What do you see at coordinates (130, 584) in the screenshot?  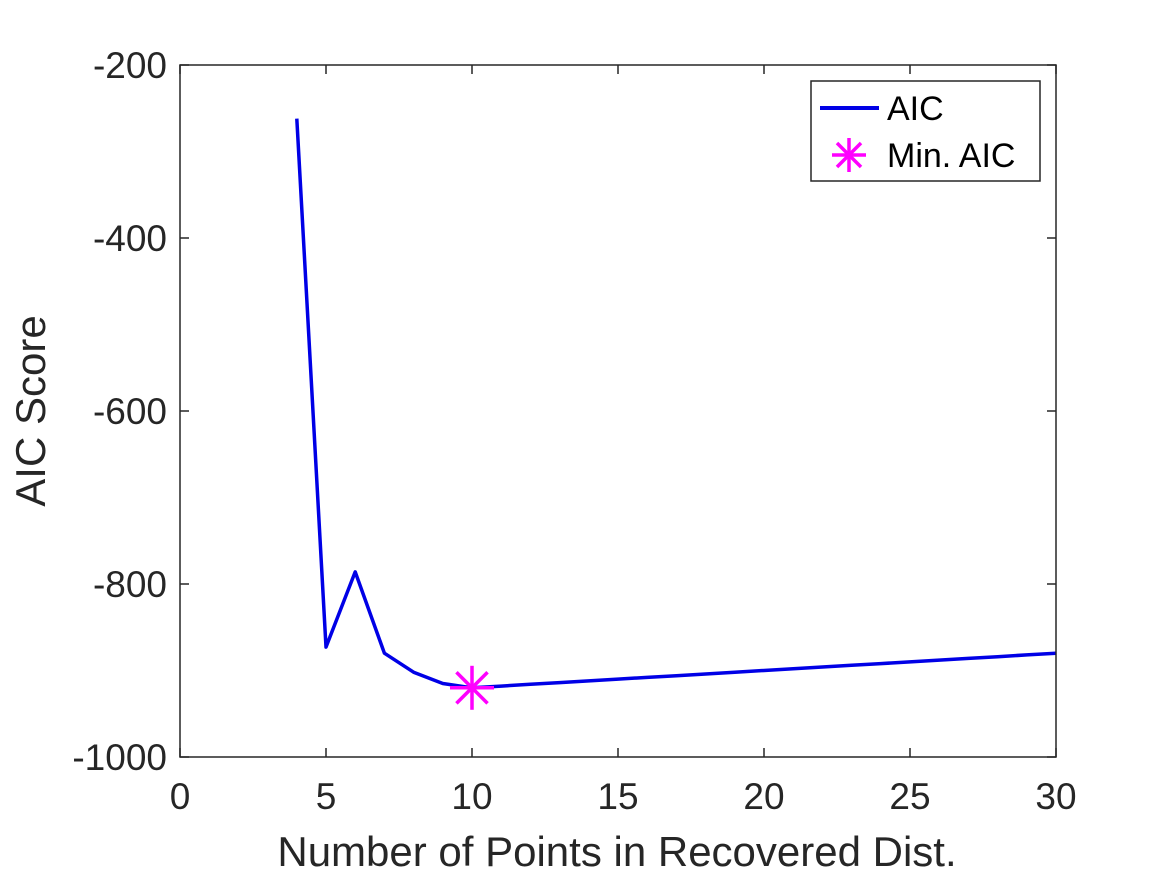 I see `y-tick-label: -800` at bounding box center [130, 584].